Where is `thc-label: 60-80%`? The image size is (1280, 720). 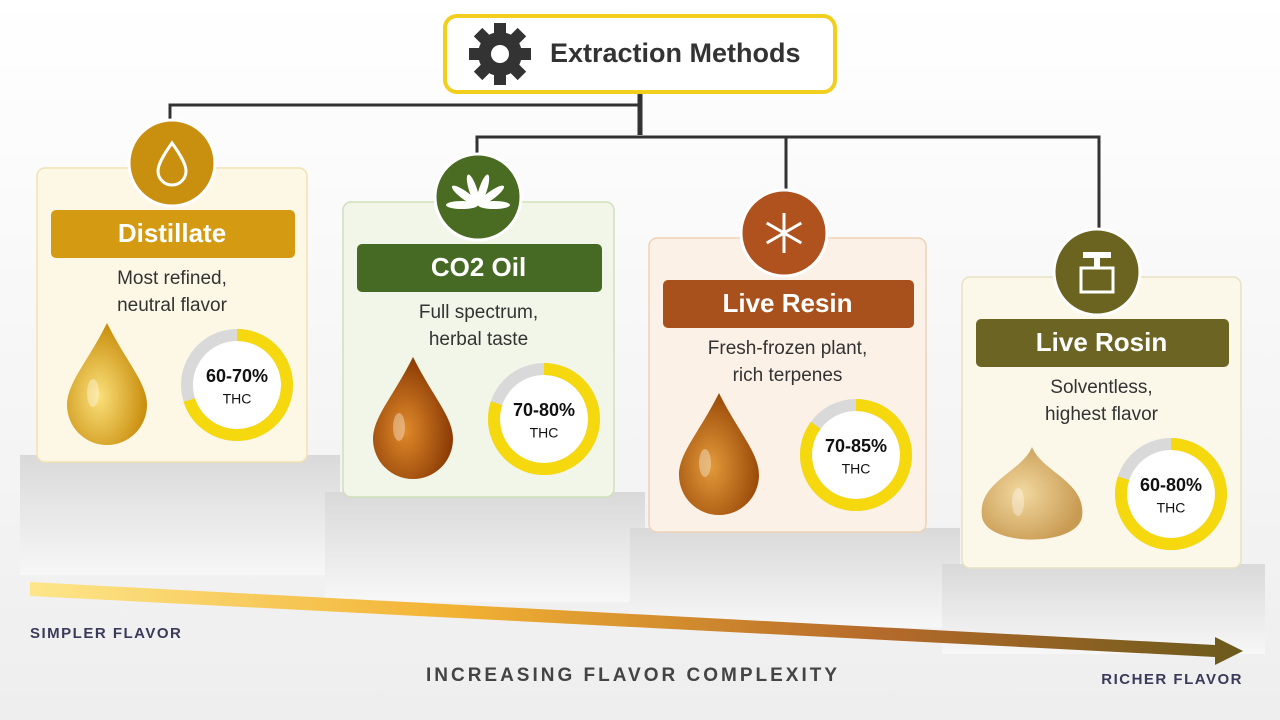
thc-label: 60-80% is located at coordinates (1171, 485).